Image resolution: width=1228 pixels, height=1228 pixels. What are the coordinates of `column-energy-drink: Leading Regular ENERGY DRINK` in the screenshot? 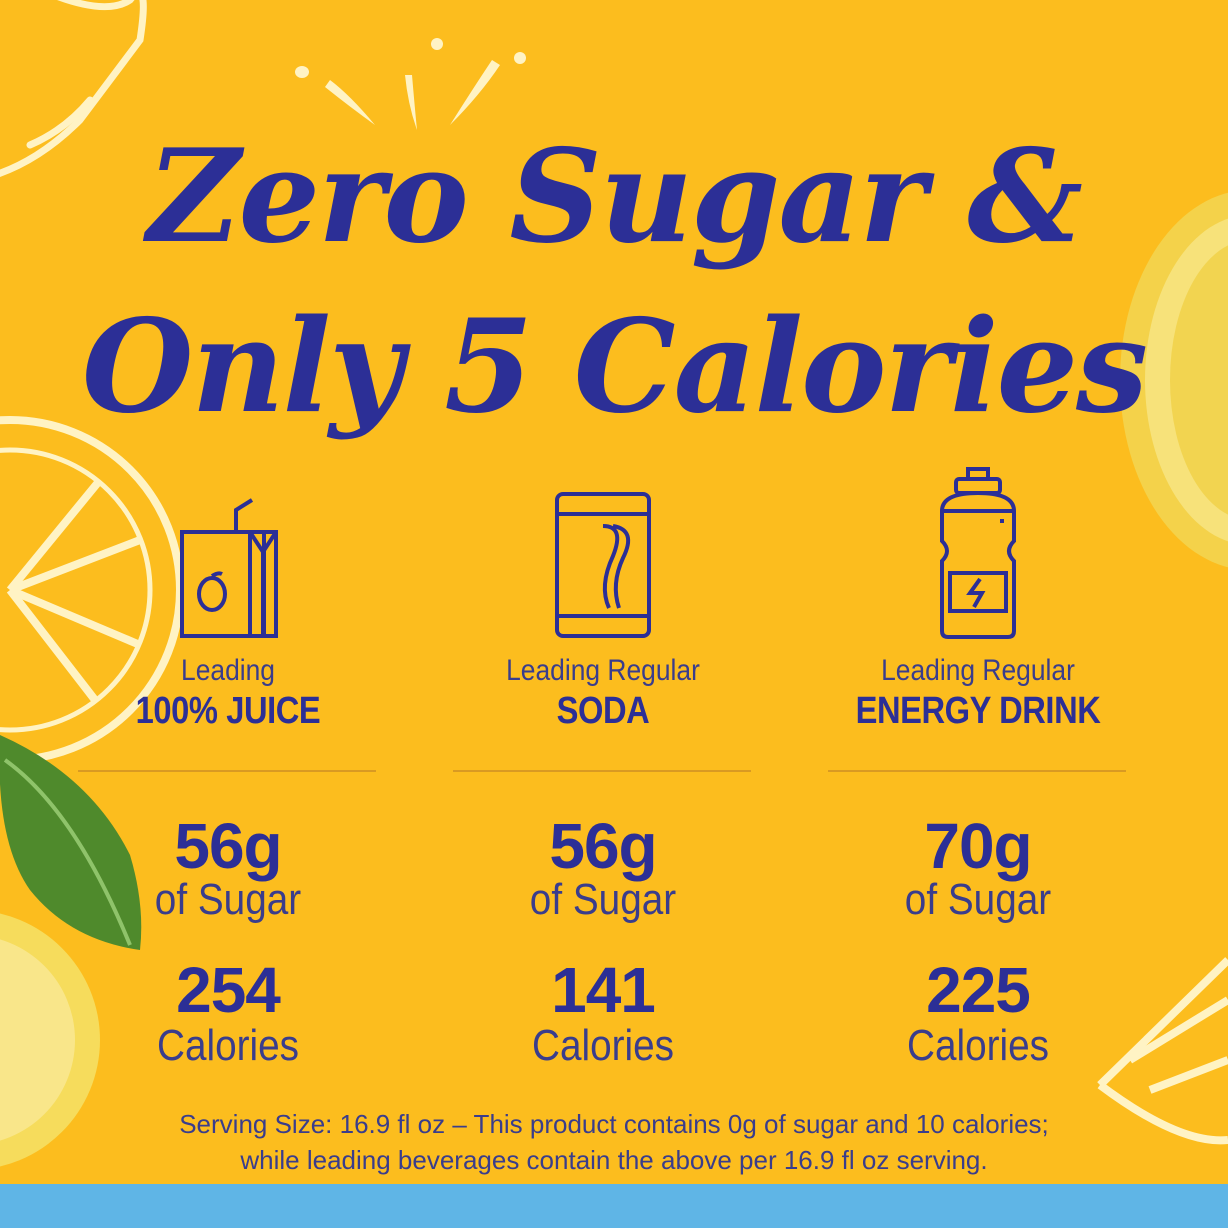 It's located at (978, 600).